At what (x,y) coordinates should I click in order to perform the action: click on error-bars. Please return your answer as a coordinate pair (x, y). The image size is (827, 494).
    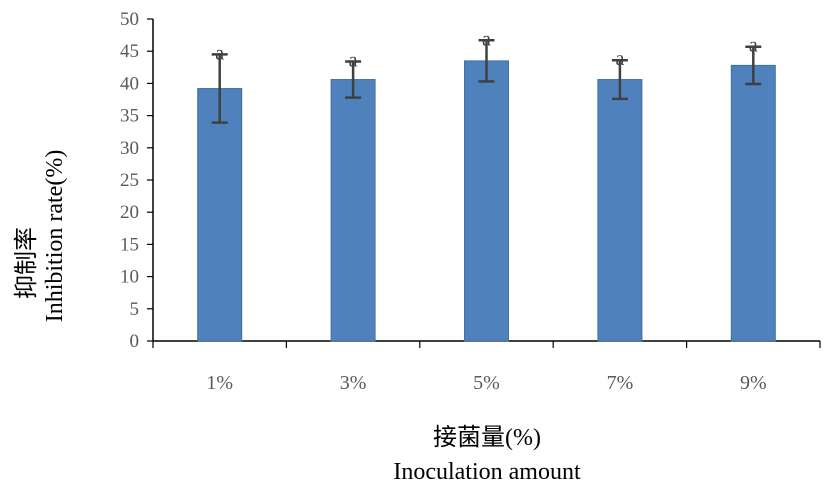
    Looking at the image, I should click on (486, 81).